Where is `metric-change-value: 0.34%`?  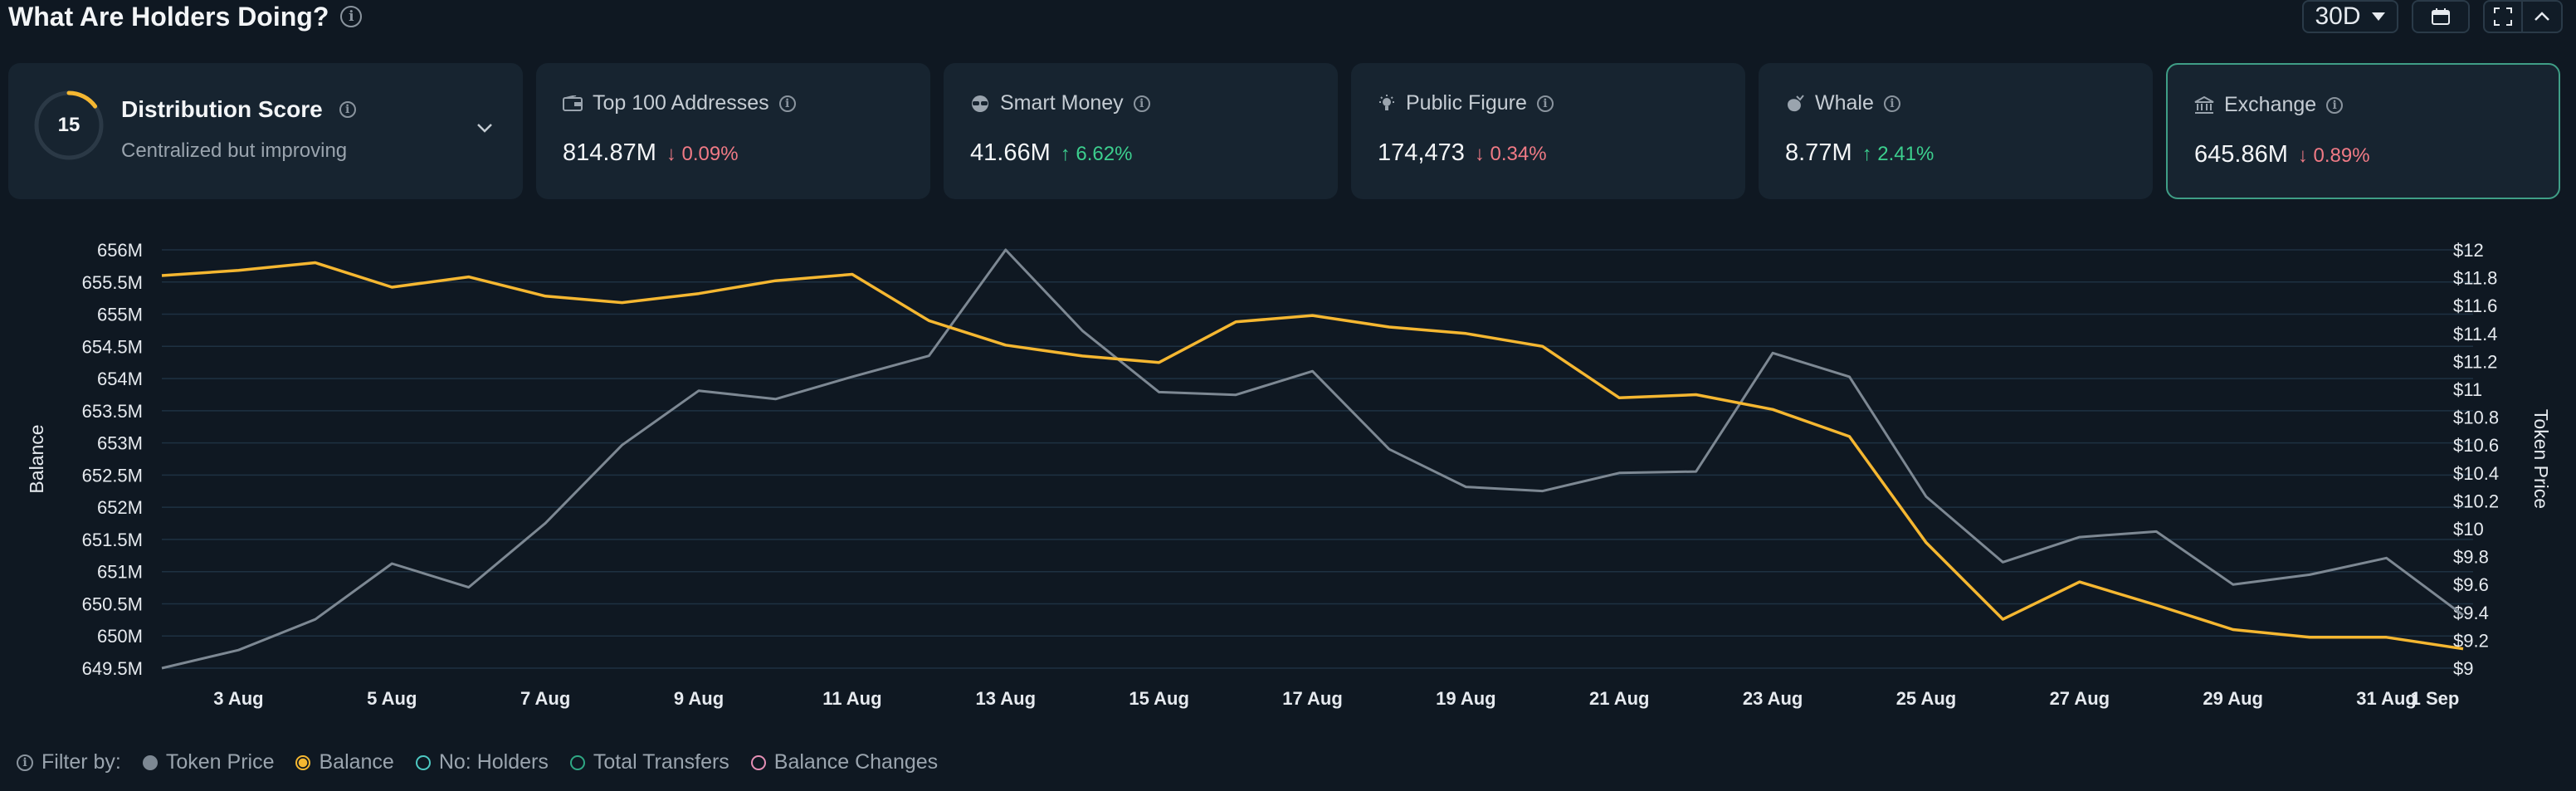
metric-change-value: 0.34% is located at coordinates (1519, 154).